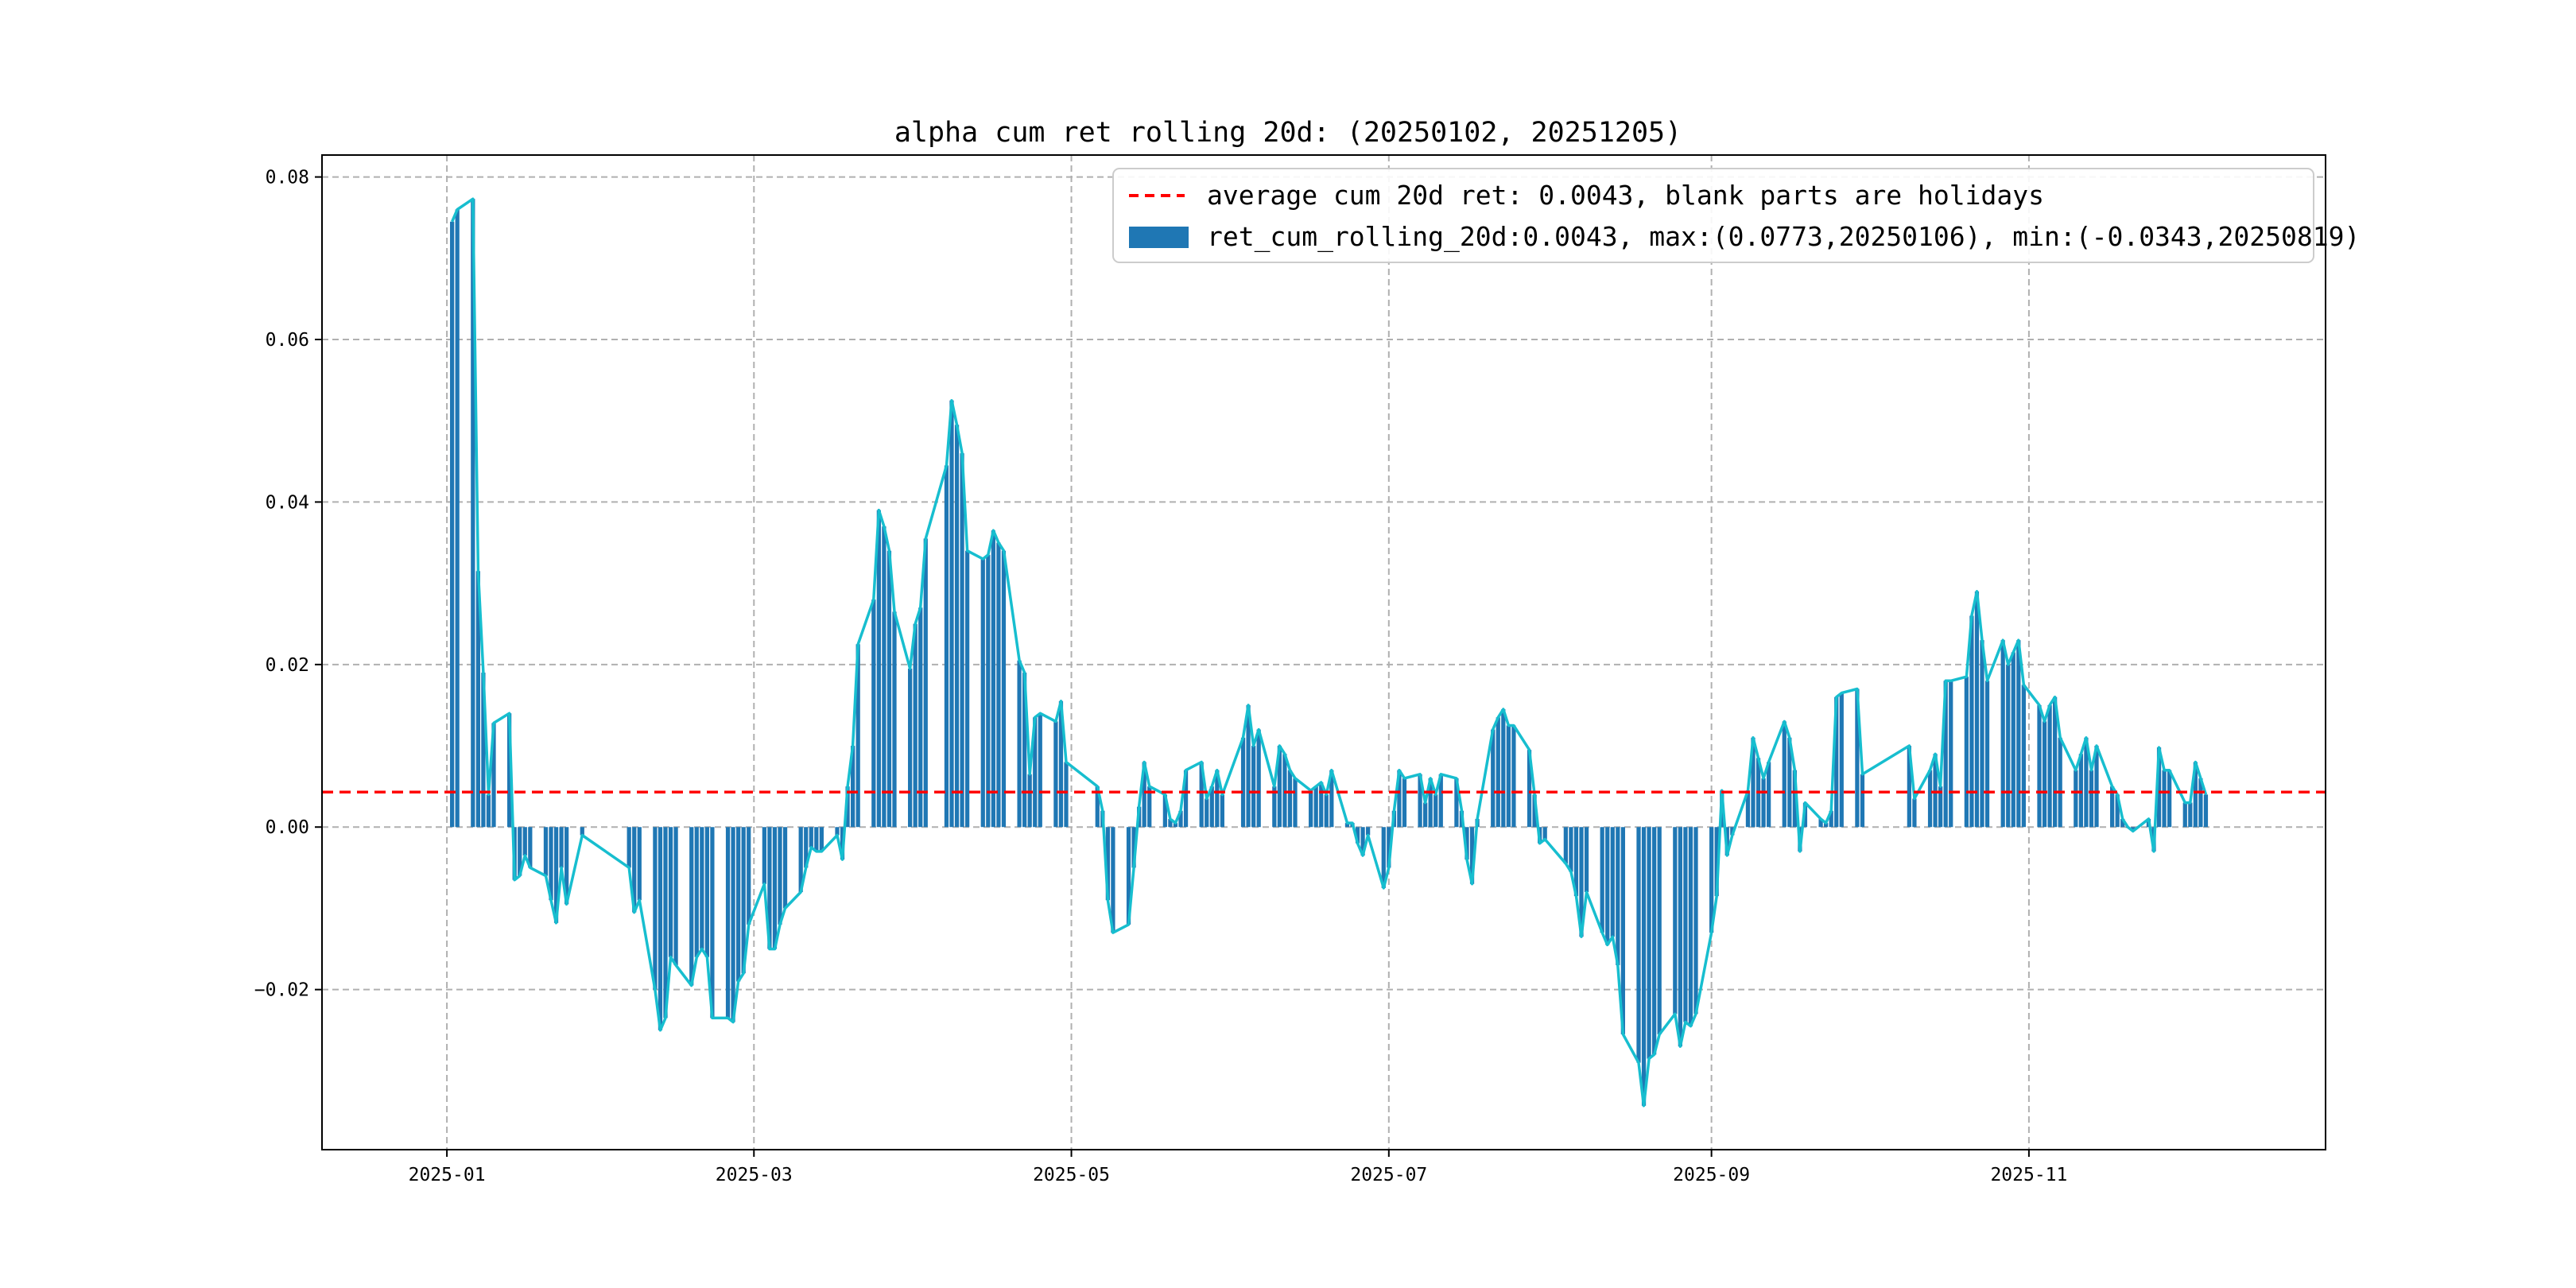  I want to click on x-tick-label: 2025-01, so click(447, 1175).